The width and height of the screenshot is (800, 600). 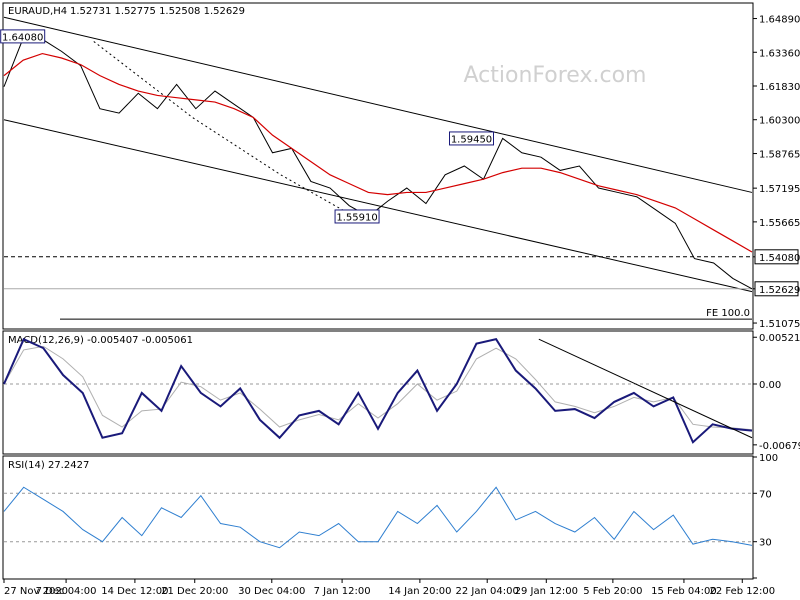 I want to click on rsi-y-tick-label: 30, so click(x=765, y=543).